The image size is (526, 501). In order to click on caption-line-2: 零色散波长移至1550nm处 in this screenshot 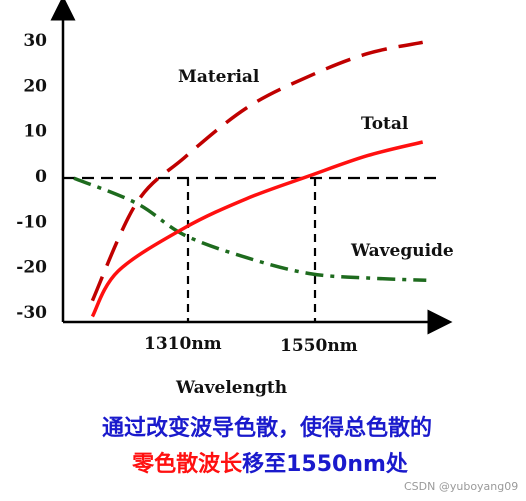, I will do `click(270, 462)`.